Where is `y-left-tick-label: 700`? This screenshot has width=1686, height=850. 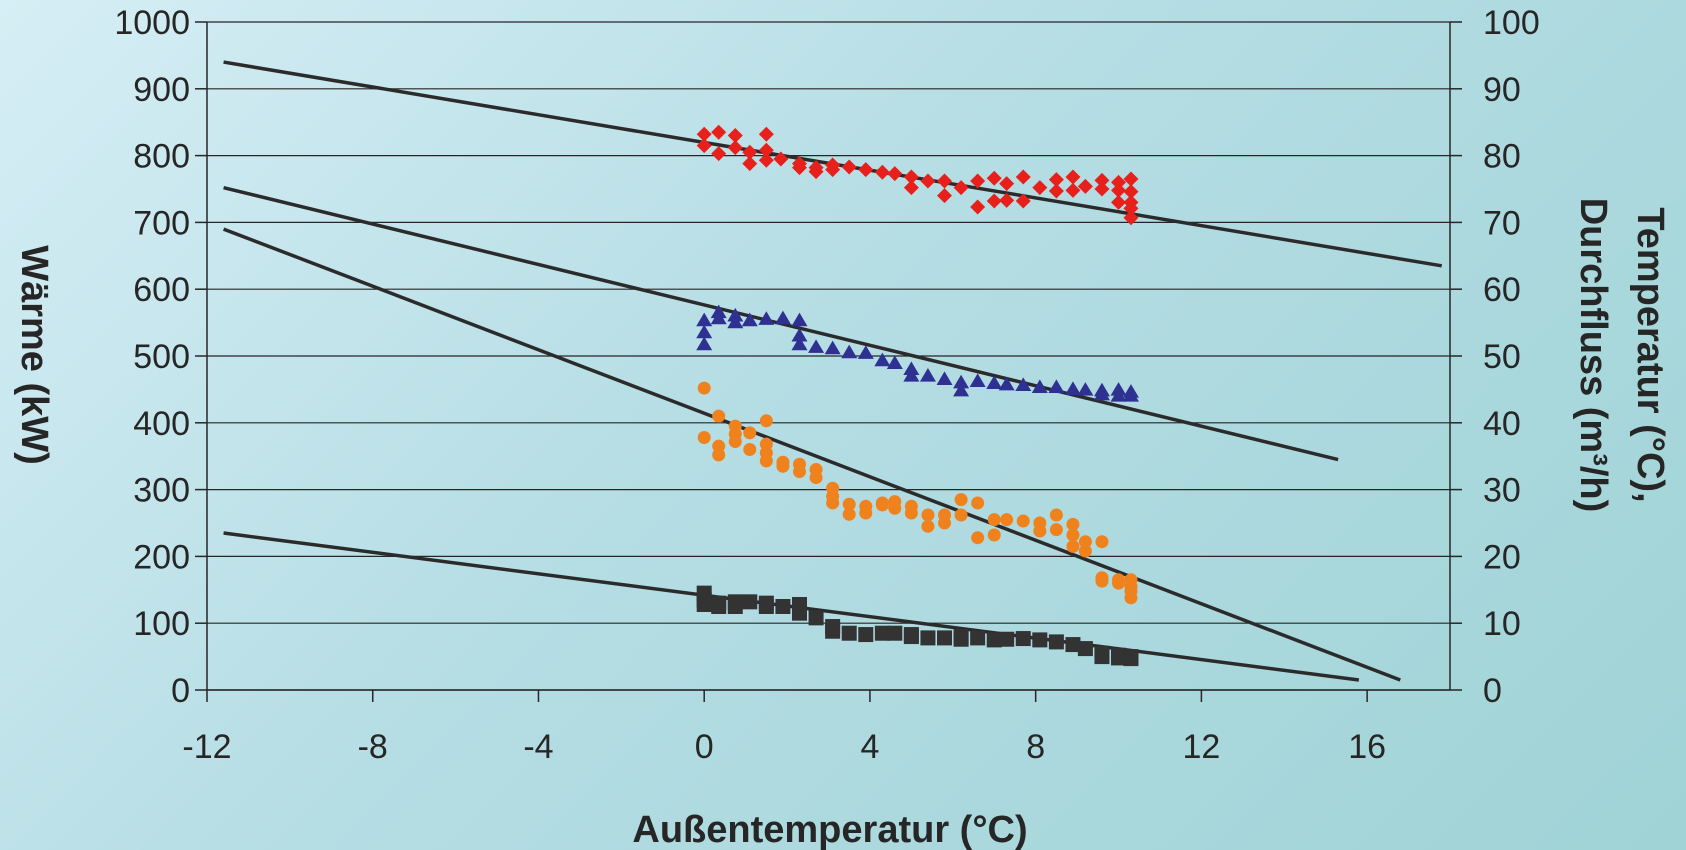 y-left-tick-label: 700 is located at coordinates (161, 223).